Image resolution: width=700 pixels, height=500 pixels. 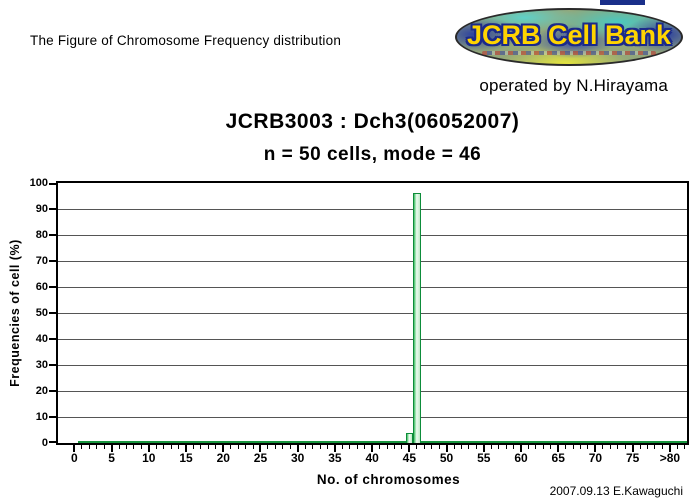 What do you see at coordinates (41, 261) in the screenshot?
I see `y-axis-tick-label-70: 70` at bounding box center [41, 261].